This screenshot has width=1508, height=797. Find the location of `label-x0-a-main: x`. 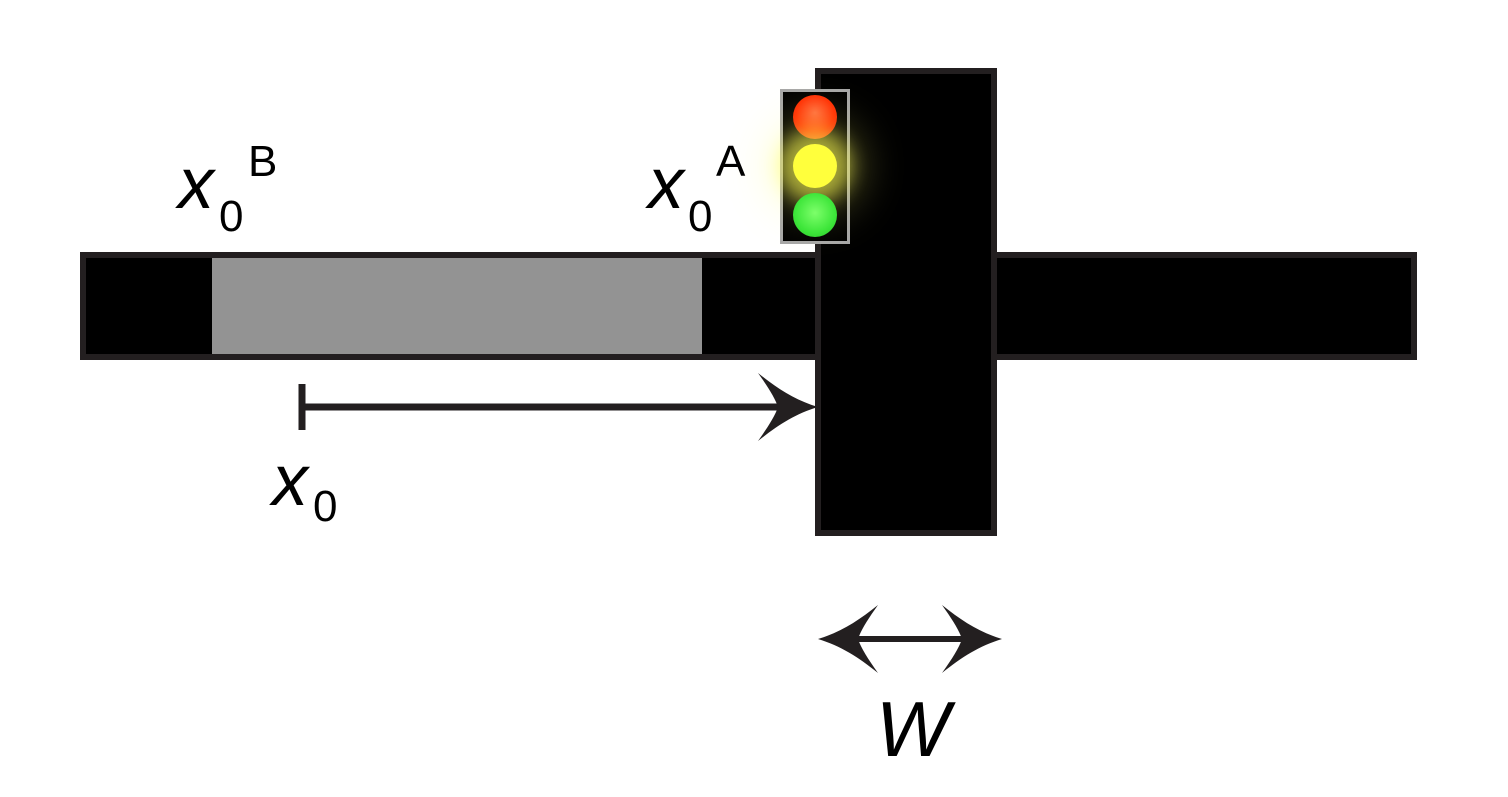

label-x0-a-main: x is located at coordinates (666, 184).